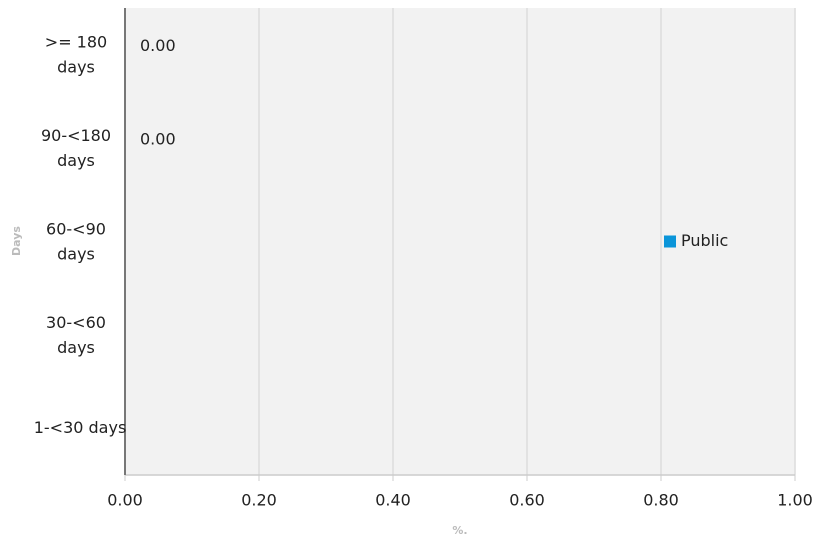  I want to click on y-tick-label: 90-<180 days, so click(76, 148).